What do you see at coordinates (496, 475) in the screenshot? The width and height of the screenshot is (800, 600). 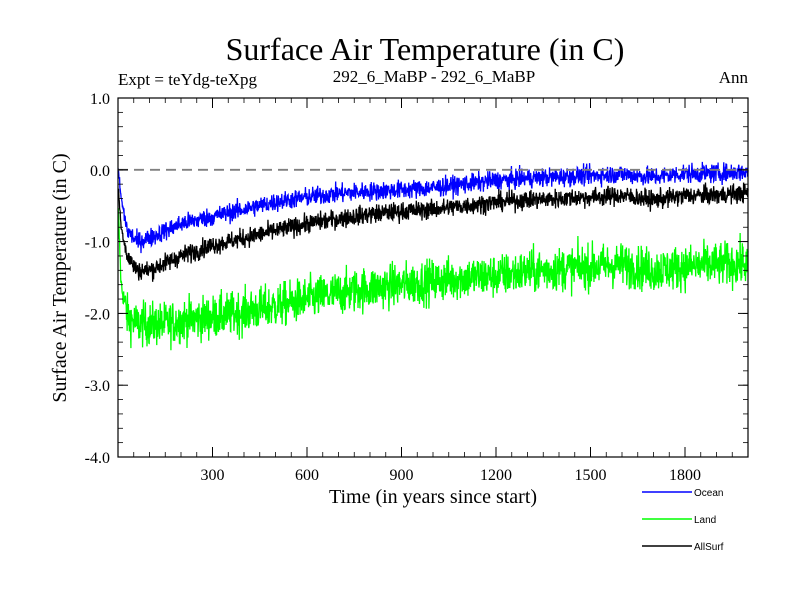 I see `x-tick-label: 1200` at bounding box center [496, 475].